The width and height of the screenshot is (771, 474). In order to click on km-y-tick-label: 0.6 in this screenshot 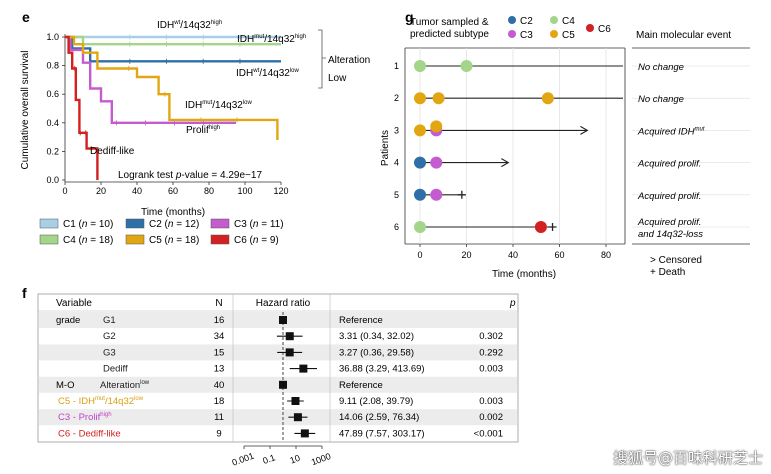, I will do `click(52, 94)`.